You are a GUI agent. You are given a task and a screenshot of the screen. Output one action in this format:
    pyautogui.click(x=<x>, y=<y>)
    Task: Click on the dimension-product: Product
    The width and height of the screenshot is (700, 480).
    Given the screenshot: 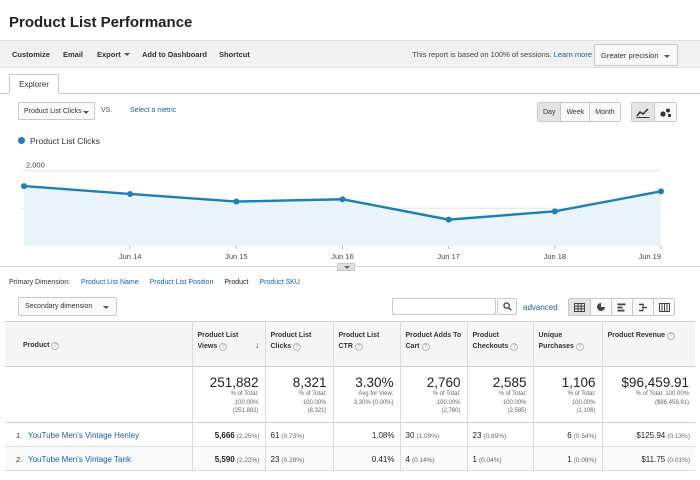 What is the action you would take?
    pyautogui.click(x=236, y=282)
    